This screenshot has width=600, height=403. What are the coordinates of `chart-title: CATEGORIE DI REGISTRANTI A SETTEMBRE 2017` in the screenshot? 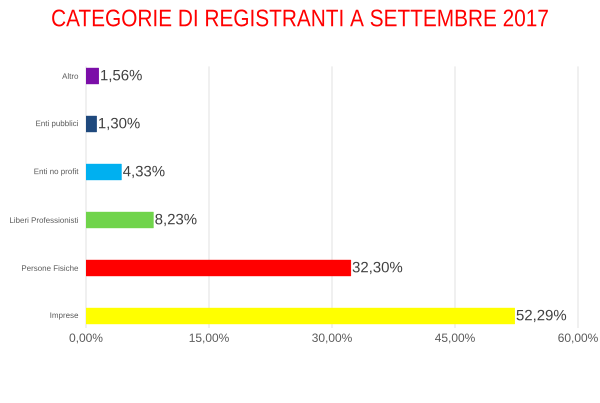 It's located at (300, 18).